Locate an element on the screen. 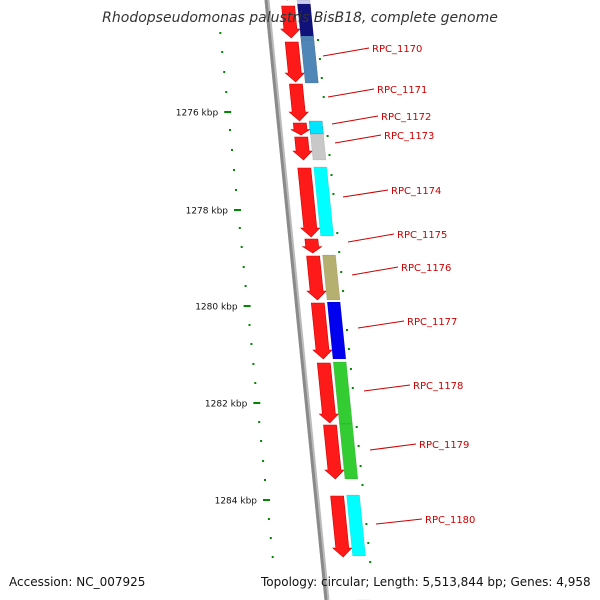 The image size is (600, 600). gene-label: RPC_1176 is located at coordinates (426, 268).